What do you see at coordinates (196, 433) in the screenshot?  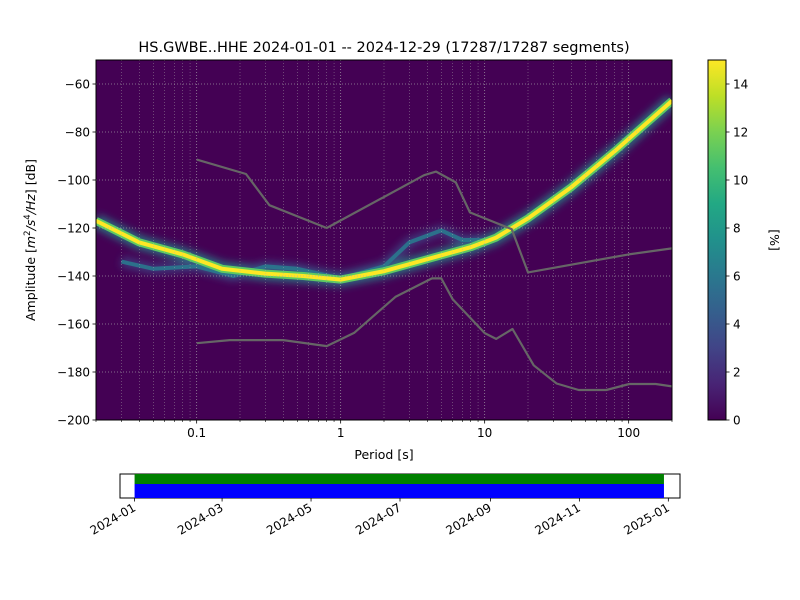 I see `x-tick-label: 0.1` at bounding box center [196, 433].